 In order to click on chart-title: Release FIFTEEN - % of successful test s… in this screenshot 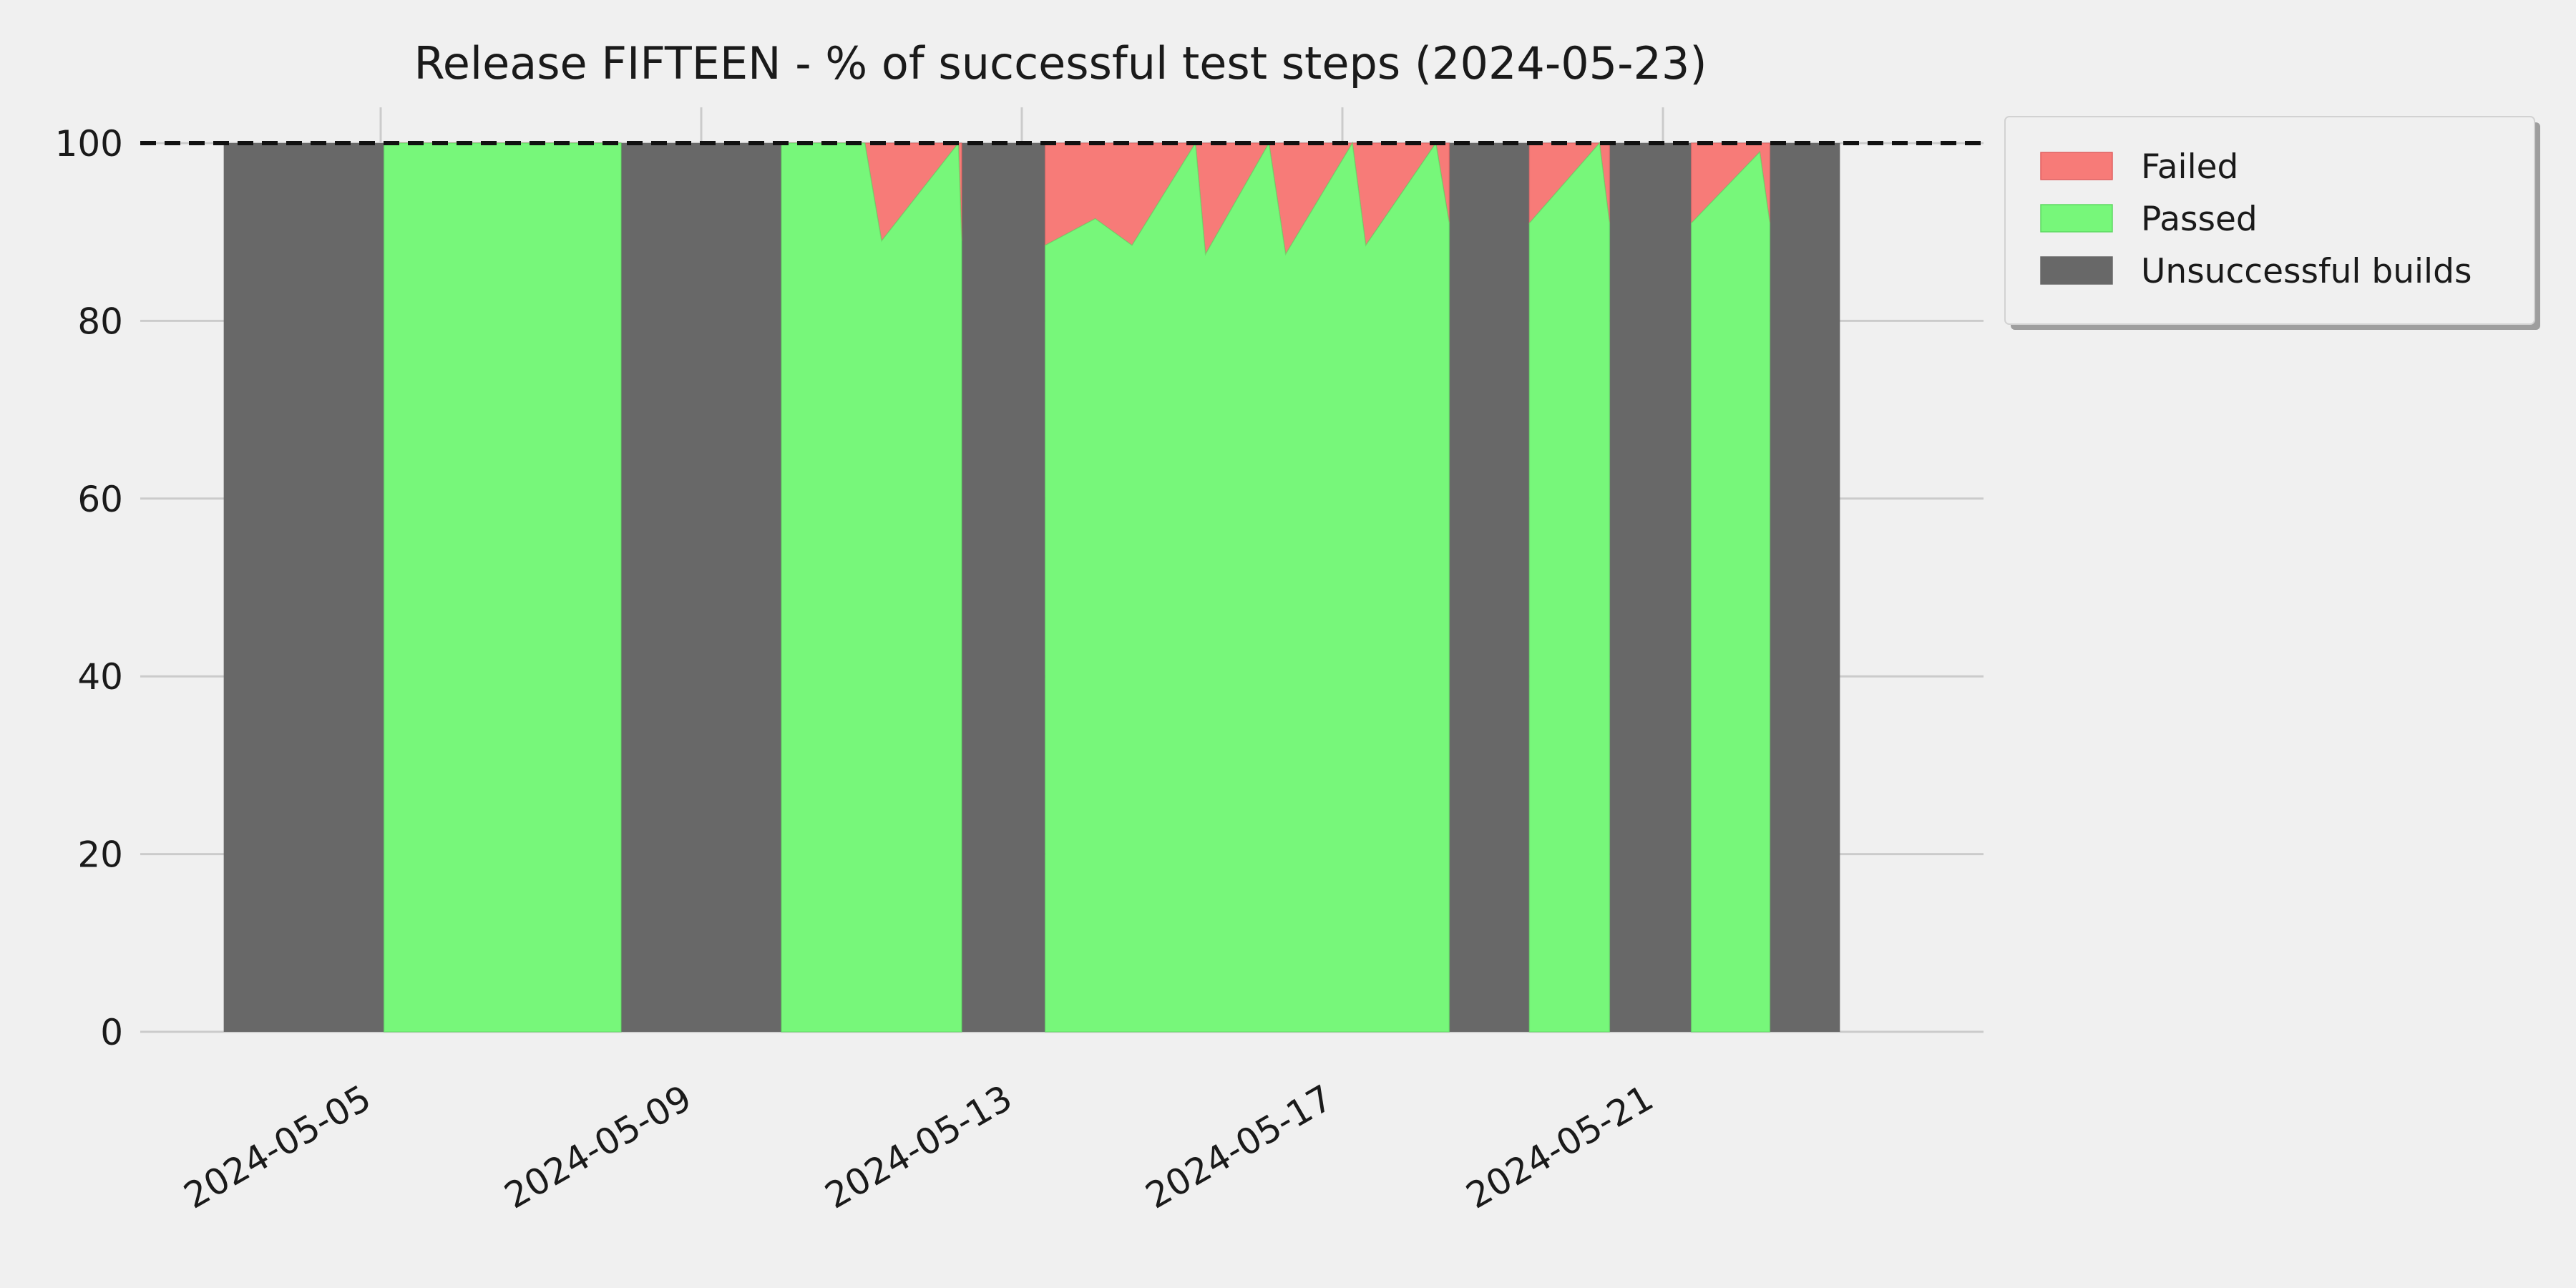, I will do `click(1060, 63)`.